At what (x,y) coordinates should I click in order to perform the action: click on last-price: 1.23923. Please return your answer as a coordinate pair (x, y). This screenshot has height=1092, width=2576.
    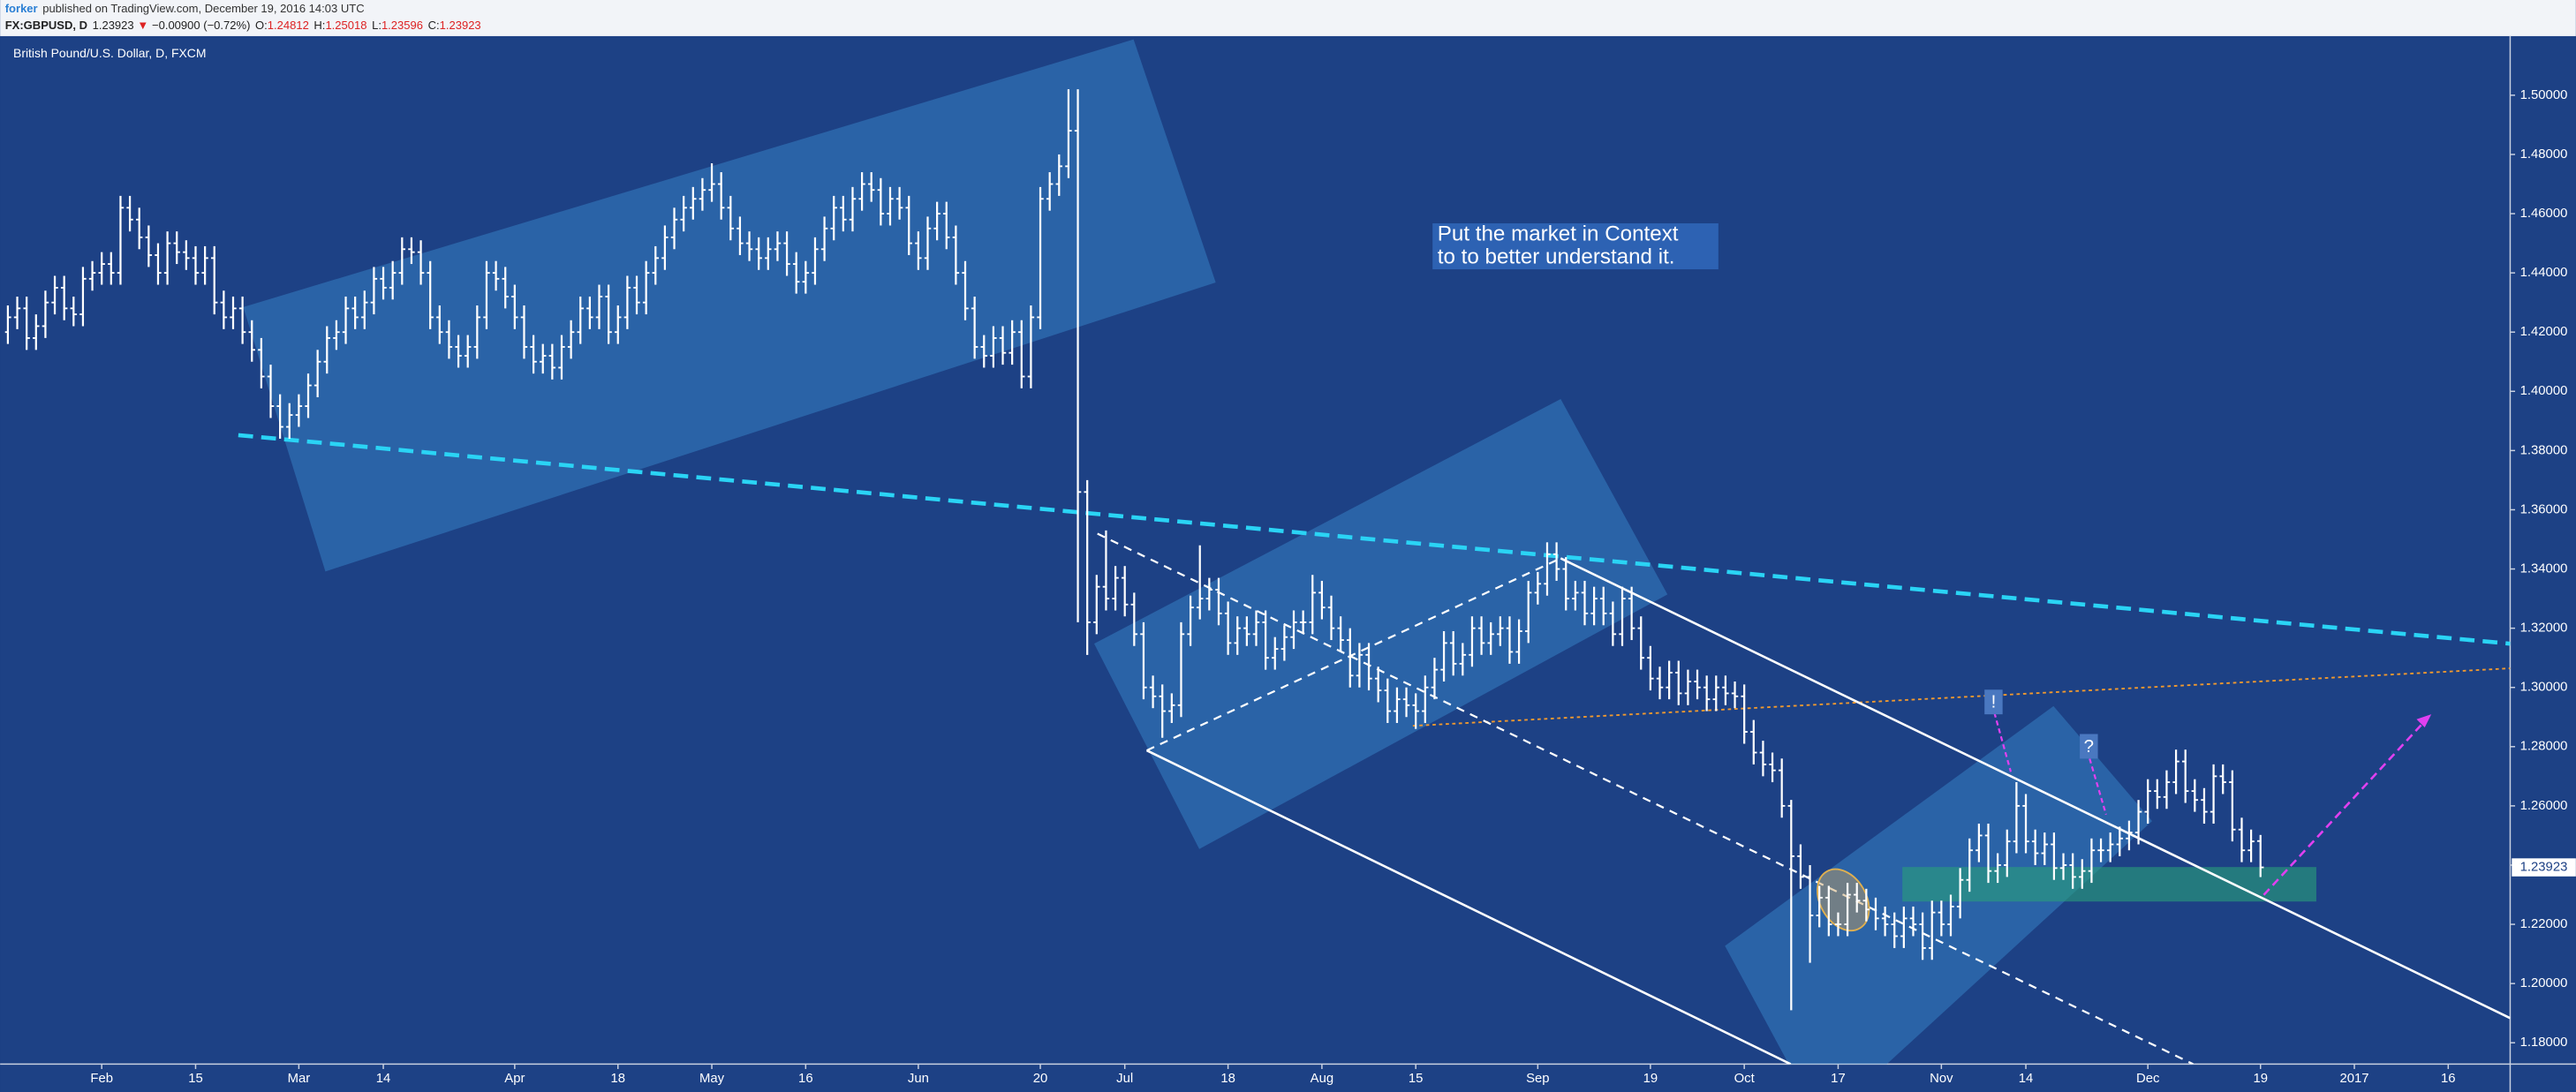
    Looking at the image, I should click on (113, 25).